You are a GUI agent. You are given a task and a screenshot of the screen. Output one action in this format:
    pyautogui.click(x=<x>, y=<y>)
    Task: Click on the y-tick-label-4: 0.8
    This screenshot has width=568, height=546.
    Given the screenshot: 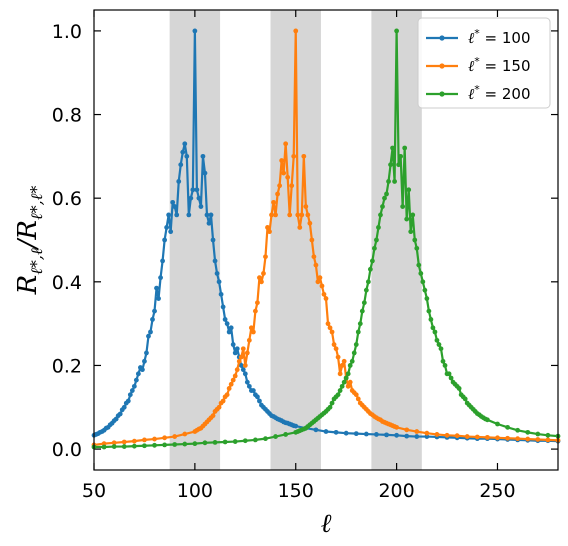 What is the action you would take?
    pyautogui.click(x=67, y=116)
    